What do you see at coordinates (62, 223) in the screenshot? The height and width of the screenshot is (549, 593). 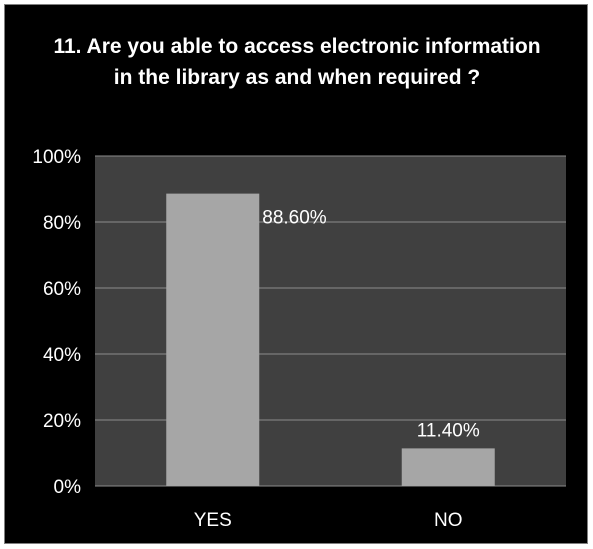 I see `y-tick-label: 80%` at bounding box center [62, 223].